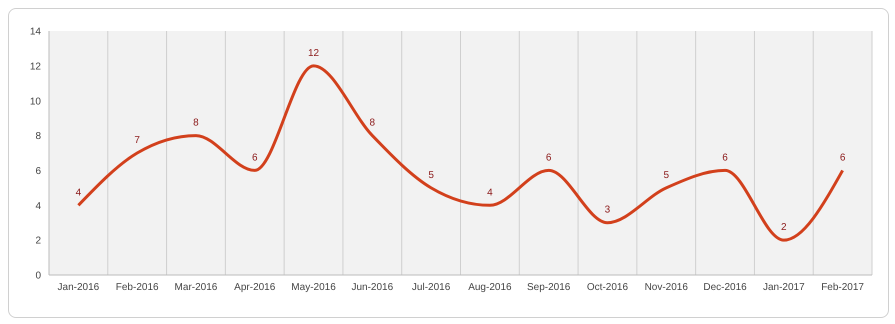 This screenshot has width=895, height=324. Describe the element at coordinates (196, 288) in the screenshot. I see `x-tick-label: Mar-2016` at that location.